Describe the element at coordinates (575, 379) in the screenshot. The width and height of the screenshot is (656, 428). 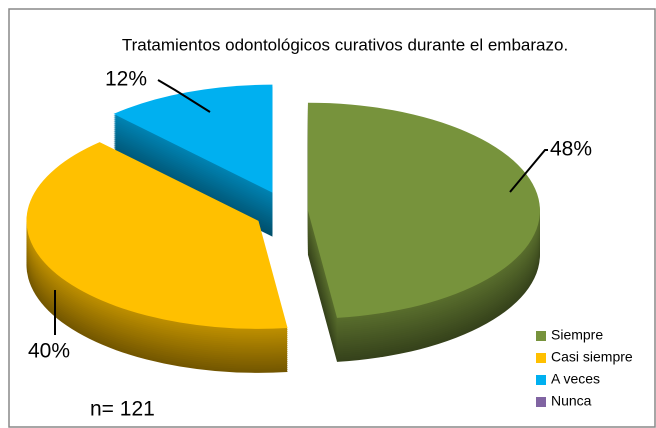
I see `legend-label: A veces` at that location.